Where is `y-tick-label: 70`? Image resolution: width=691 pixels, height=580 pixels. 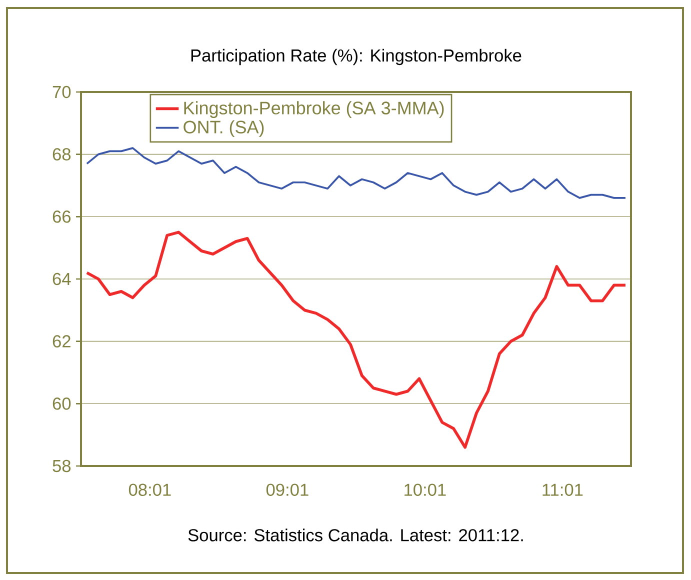 y-tick-label: 70 is located at coordinates (61, 92).